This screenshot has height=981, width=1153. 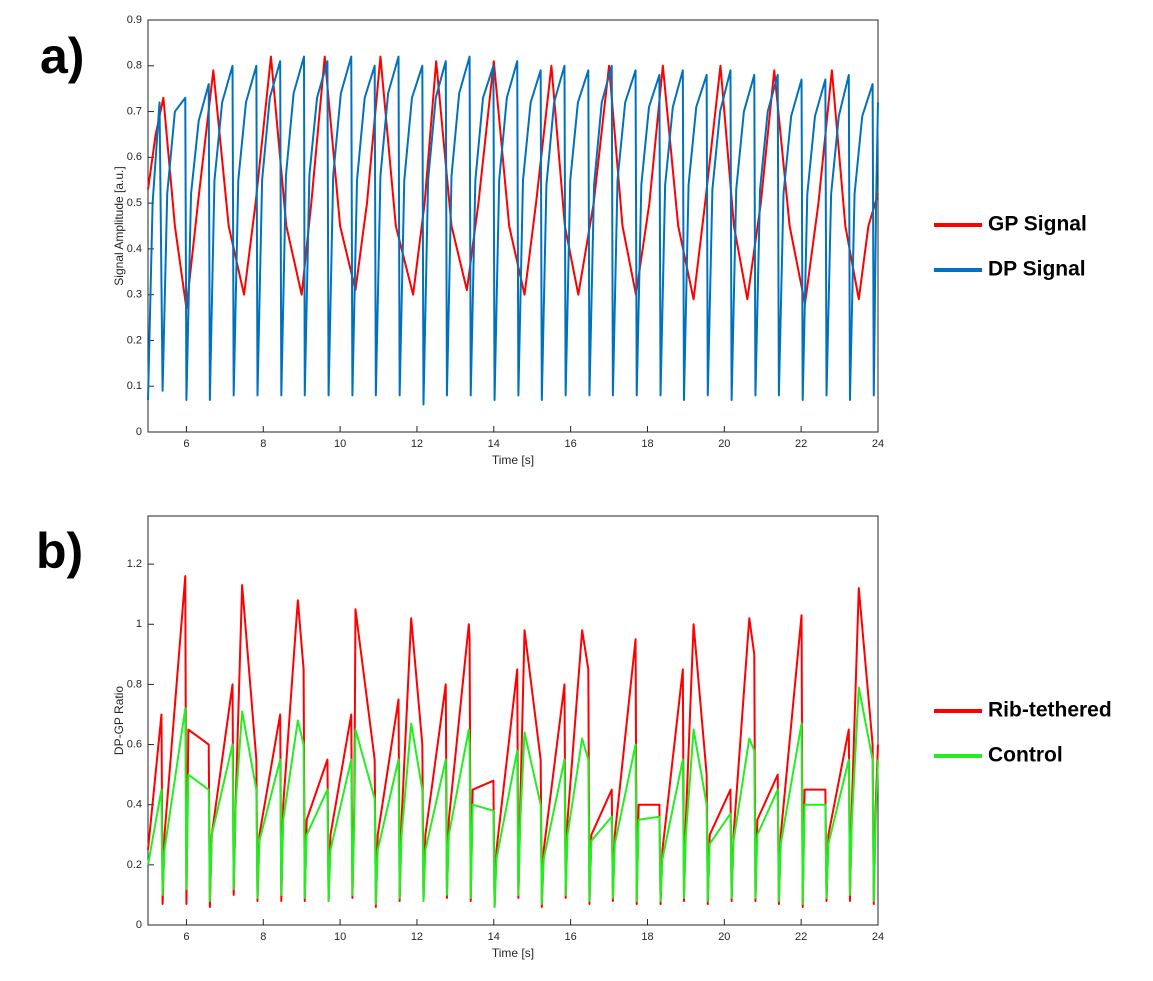 What do you see at coordinates (1037, 224) in the screenshot?
I see `legend-label: GP Signal` at bounding box center [1037, 224].